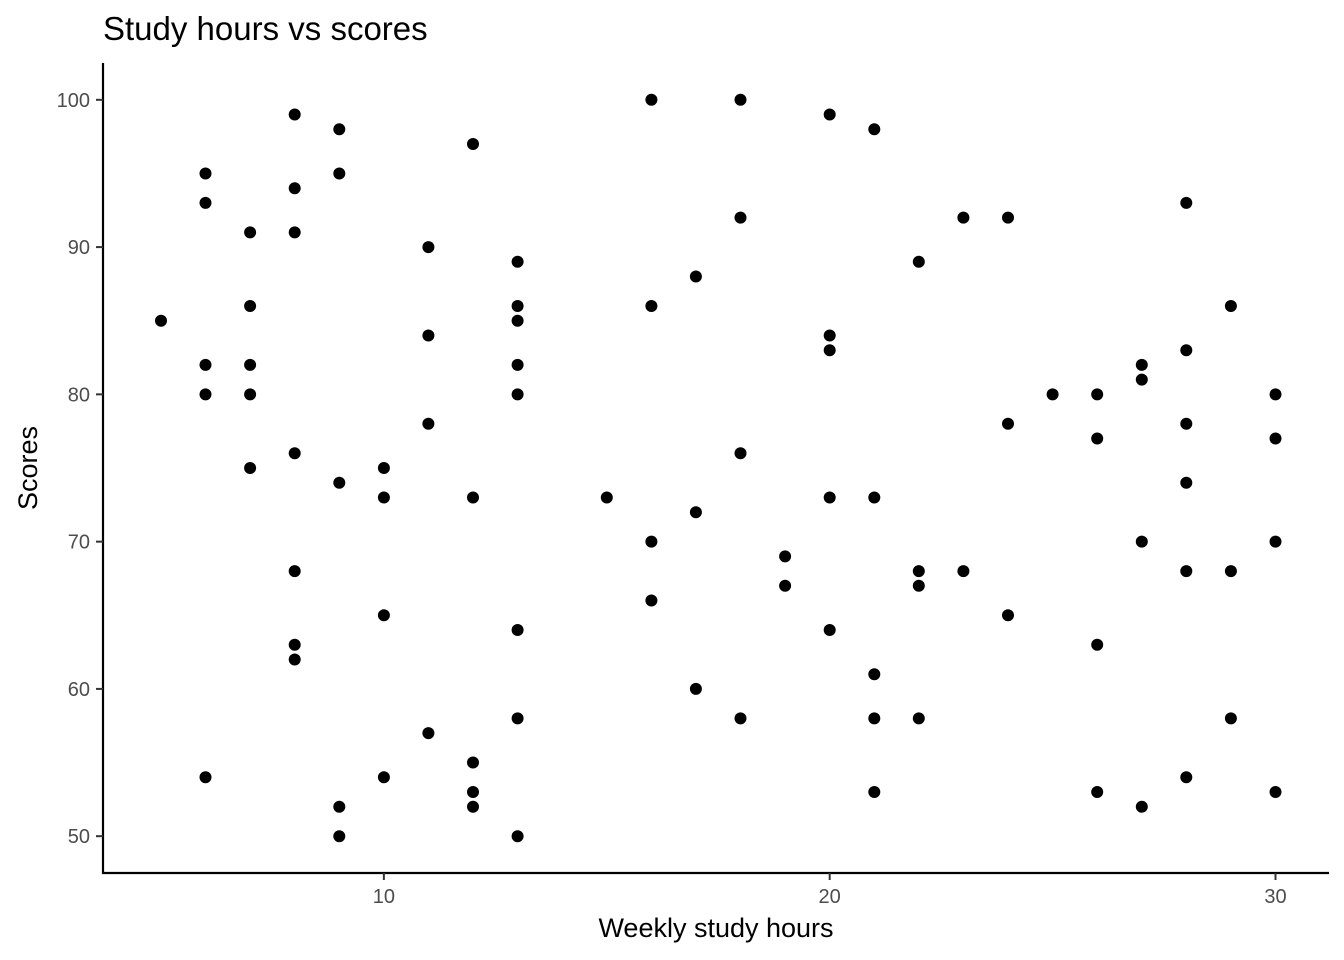  What do you see at coordinates (79, 543) in the screenshot?
I see `y-tick-label: 70` at bounding box center [79, 543].